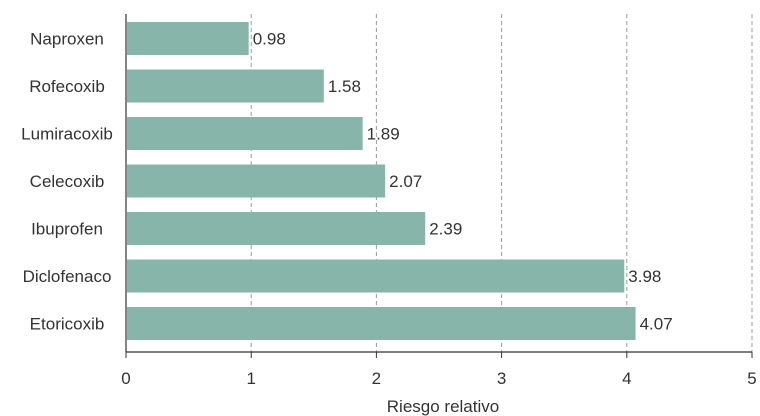  Describe the element at coordinates (67, 324) in the screenshot. I see `category-label: Etoricoxib` at that location.